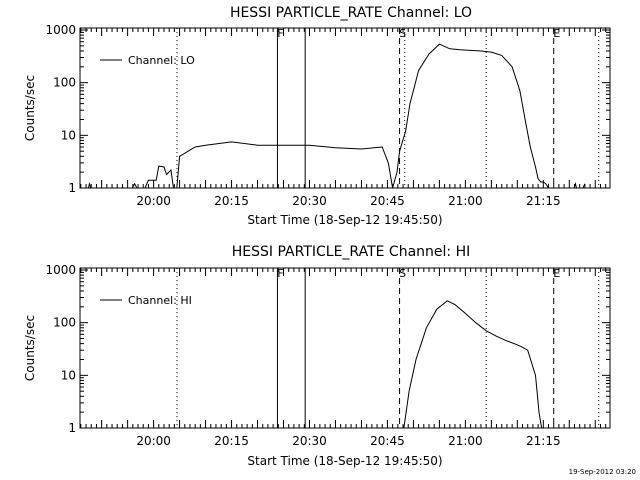 This screenshot has width=640, height=480. What do you see at coordinates (351, 252) in the screenshot?
I see `chart-title: HESSI PARTICLE_RATE Channel: HI` at bounding box center [351, 252].